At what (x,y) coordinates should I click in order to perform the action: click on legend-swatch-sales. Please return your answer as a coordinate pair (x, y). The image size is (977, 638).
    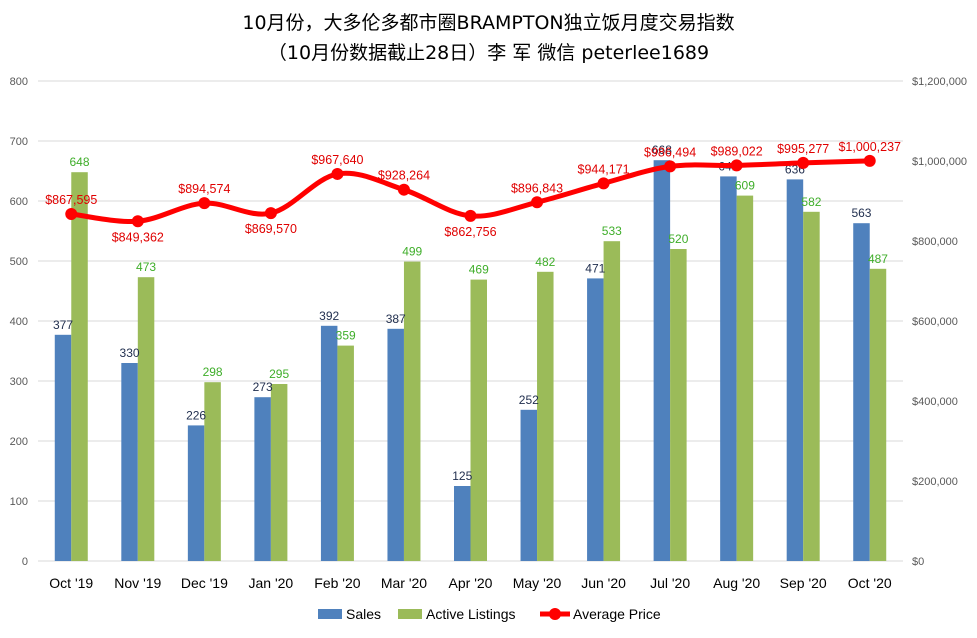
    Looking at the image, I should click on (330, 614).